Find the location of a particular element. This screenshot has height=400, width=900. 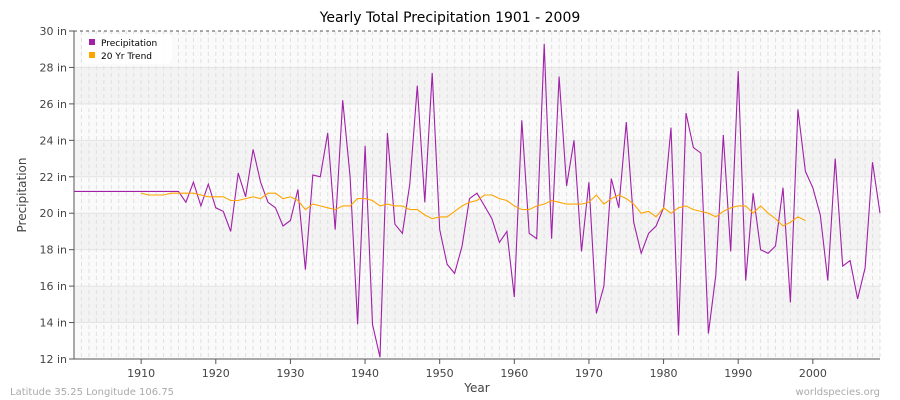

y-tick-label: 14 in is located at coordinates (53, 323).